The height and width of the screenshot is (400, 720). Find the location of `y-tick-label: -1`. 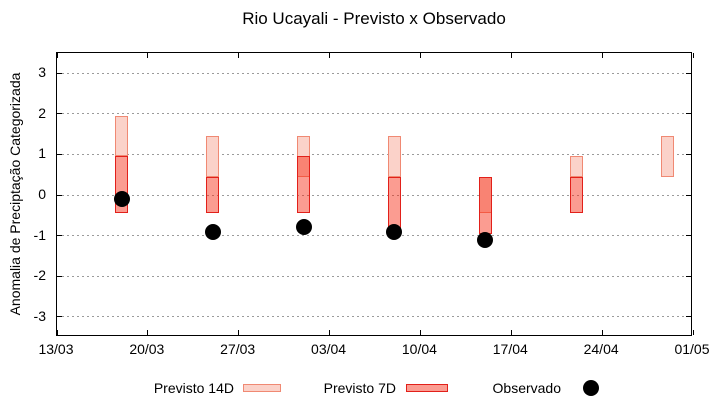

y-tick-label: -1 is located at coordinates (39, 234).